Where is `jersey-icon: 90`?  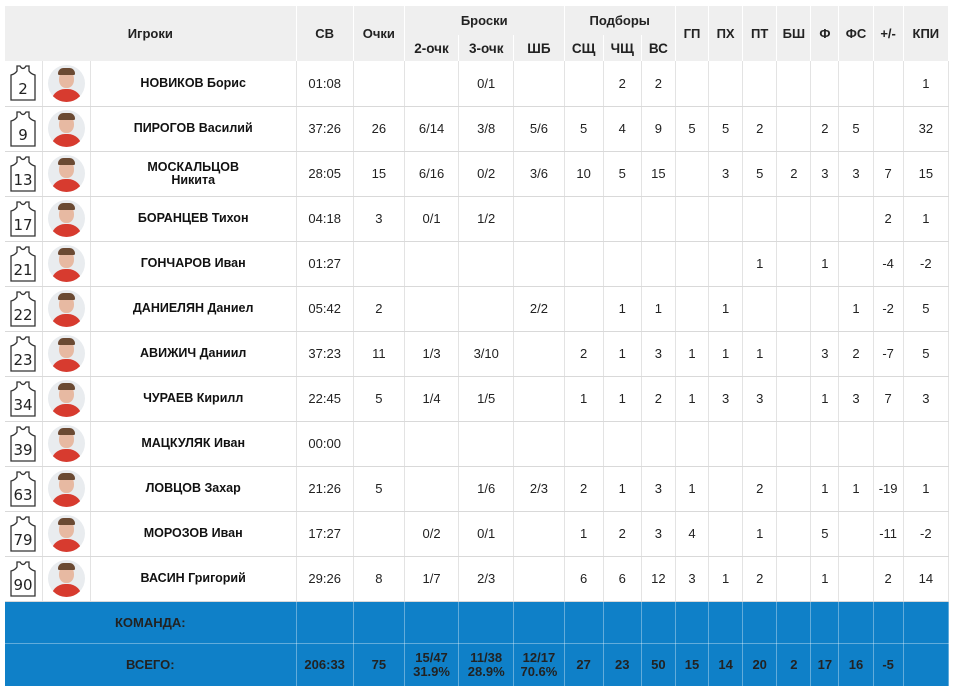 jersey-icon: 90 is located at coordinates (23, 578).